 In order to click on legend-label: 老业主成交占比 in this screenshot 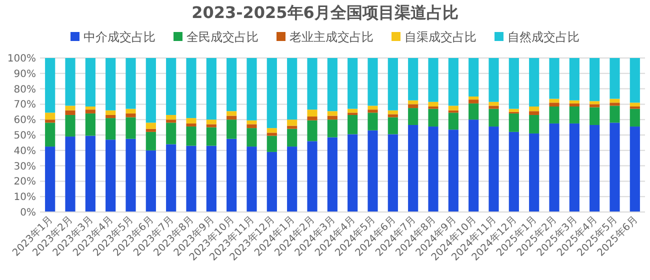, I will do `click(332, 37)`.